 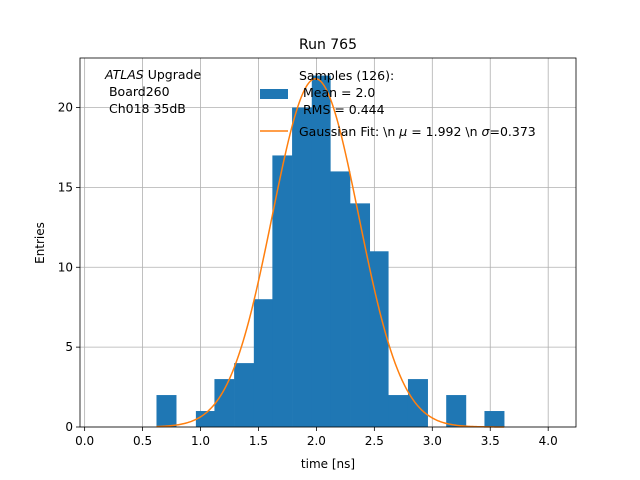 What do you see at coordinates (65, 267) in the screenshot?
I see `y-tick-label: 10` at bounding box center [65, 267].